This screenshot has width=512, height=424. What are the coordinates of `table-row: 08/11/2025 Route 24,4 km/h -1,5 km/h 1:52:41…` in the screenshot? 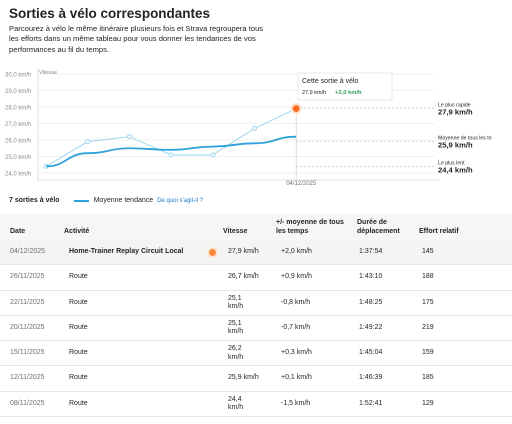 It's located at (256, 405).